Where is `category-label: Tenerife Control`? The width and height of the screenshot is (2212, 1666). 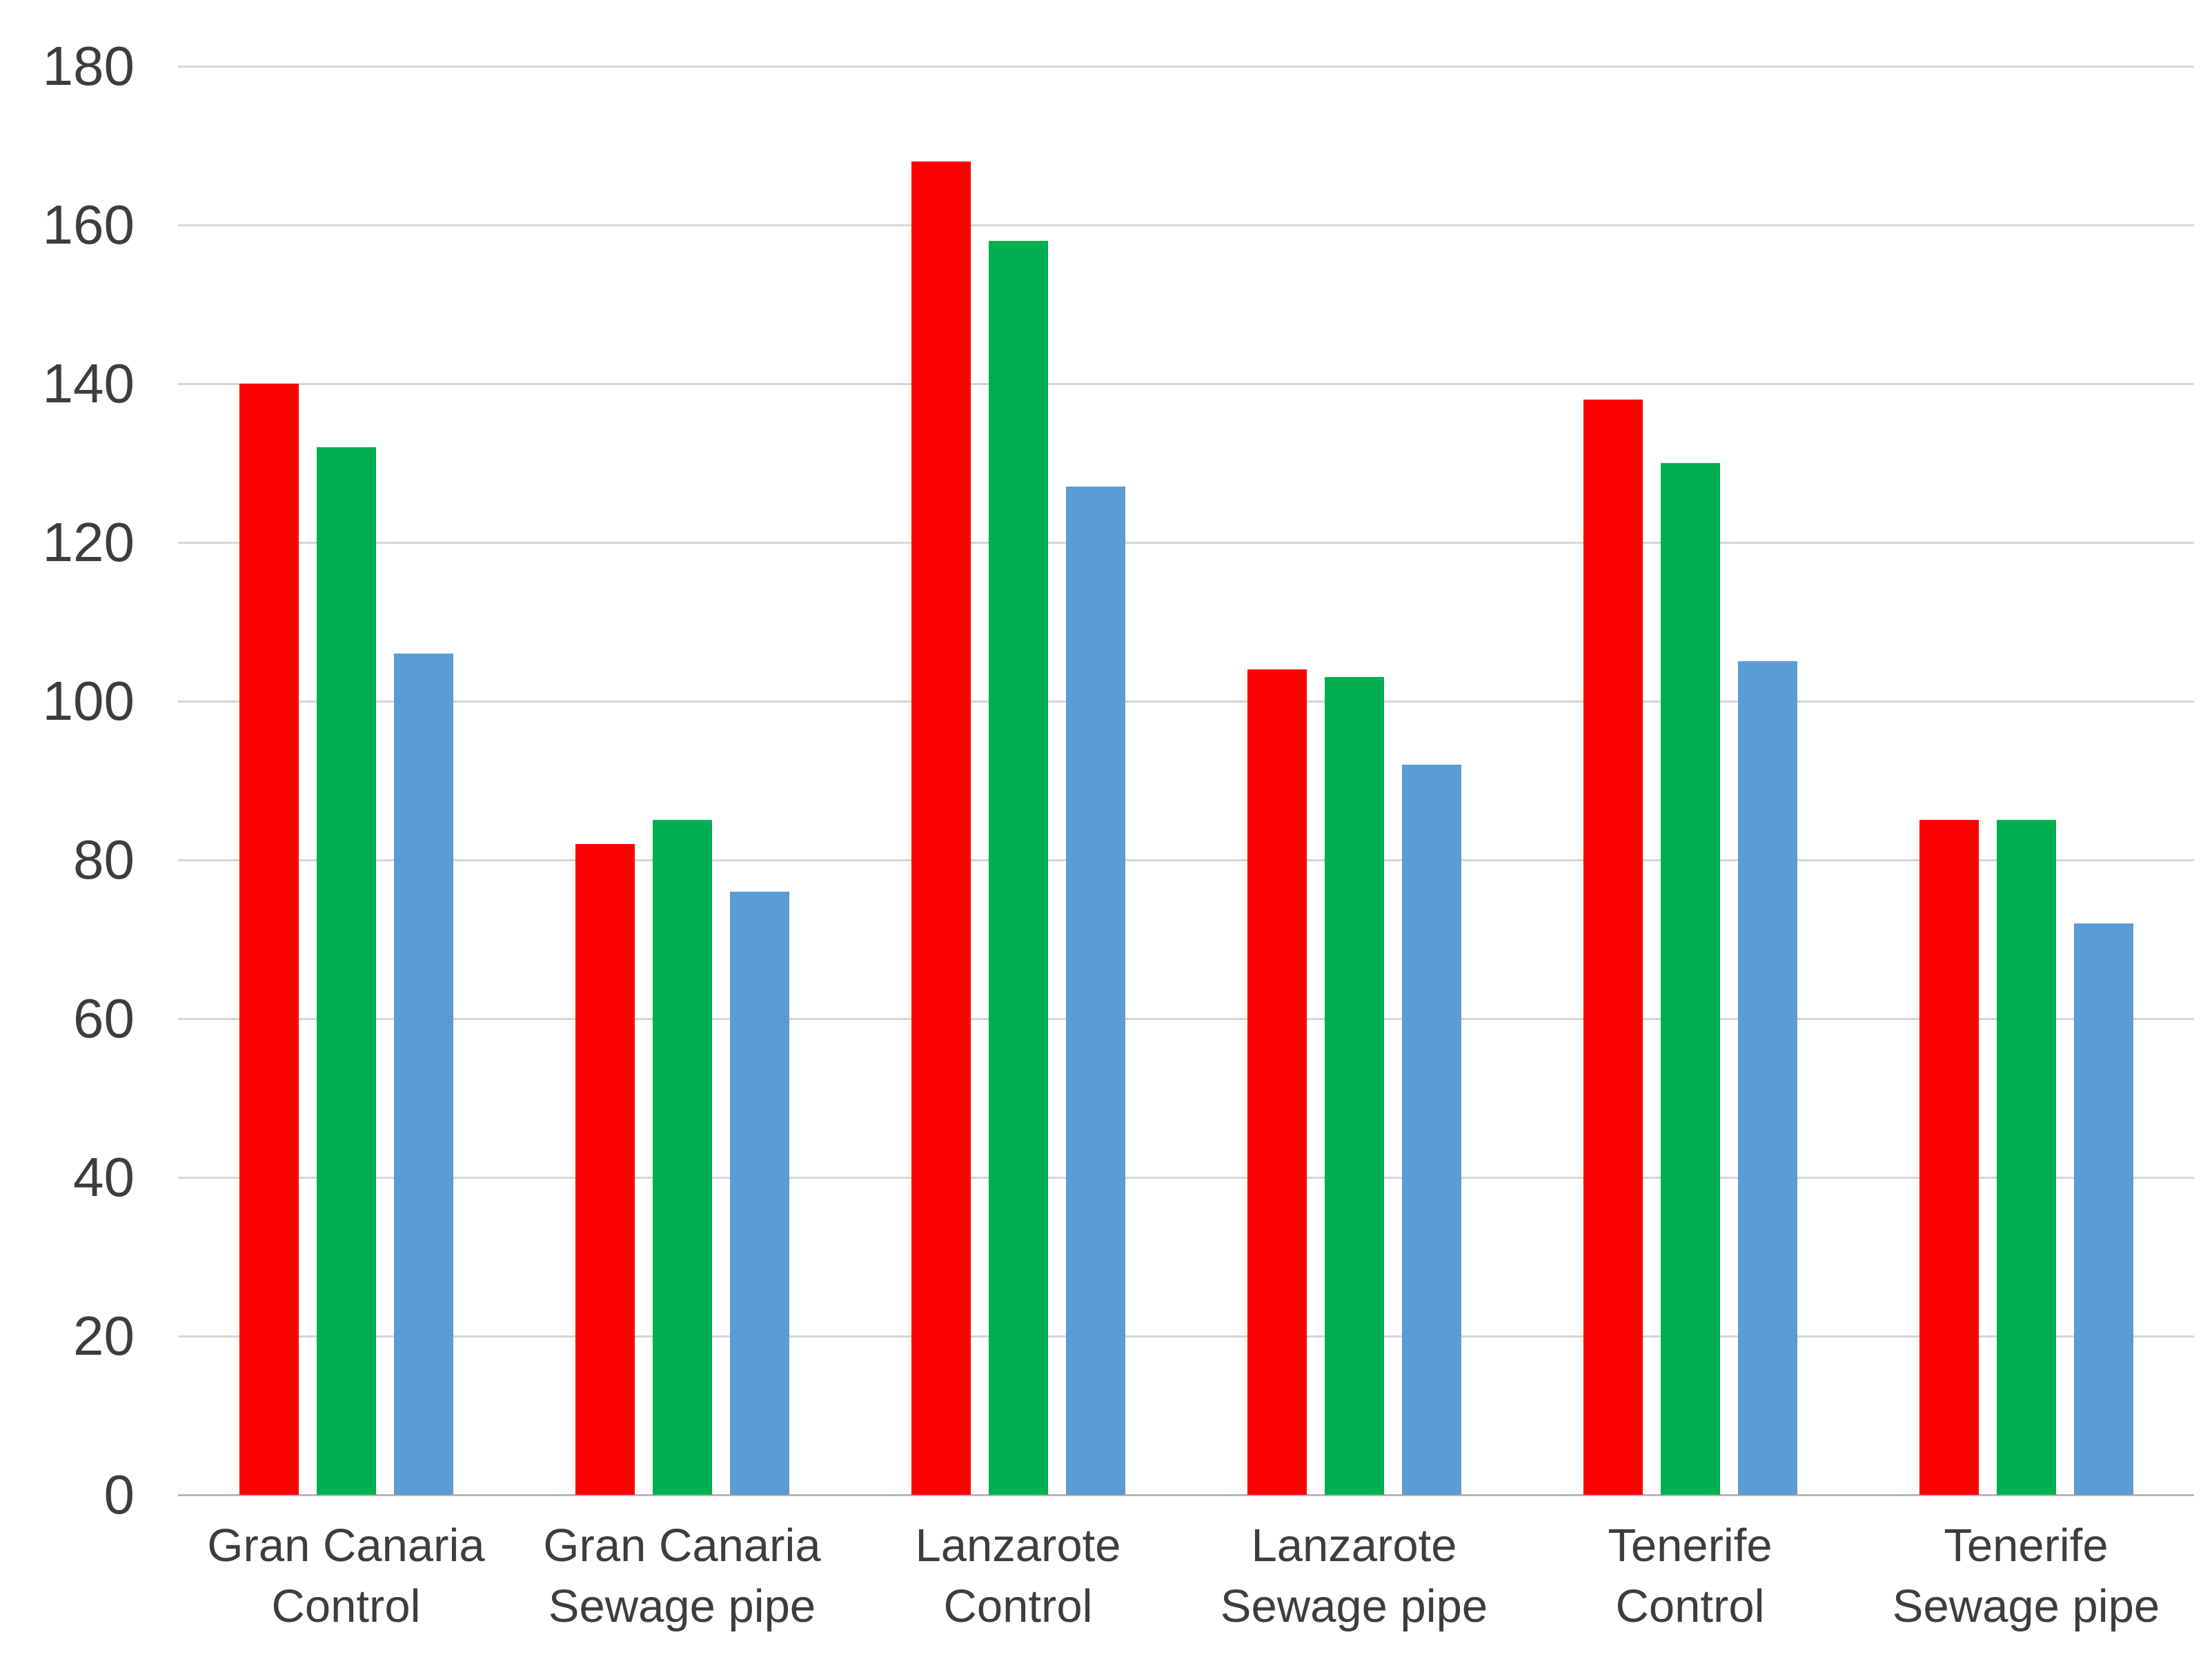 category-label: Tenerife Control is located at coordinates (1690, 1577).